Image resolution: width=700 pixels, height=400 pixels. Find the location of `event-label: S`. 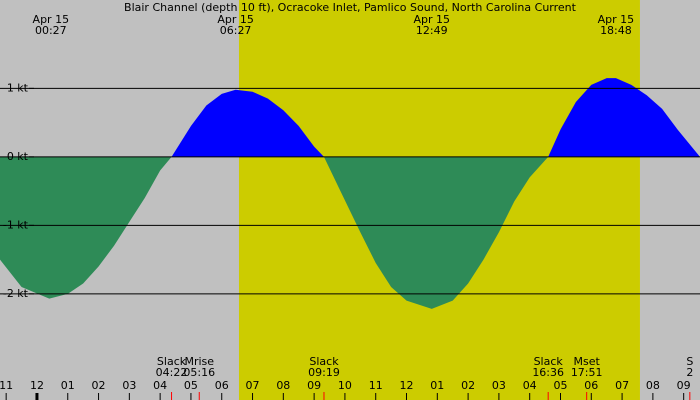

event-label: S is located at coordinates (689, 361).